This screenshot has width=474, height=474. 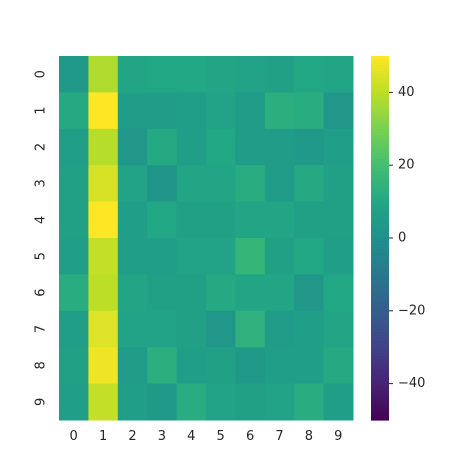 What do you see at coordinates (41, 110) in the screenshot?
I see `y-tick-label-1: 1` at bounding box center [41, 110].